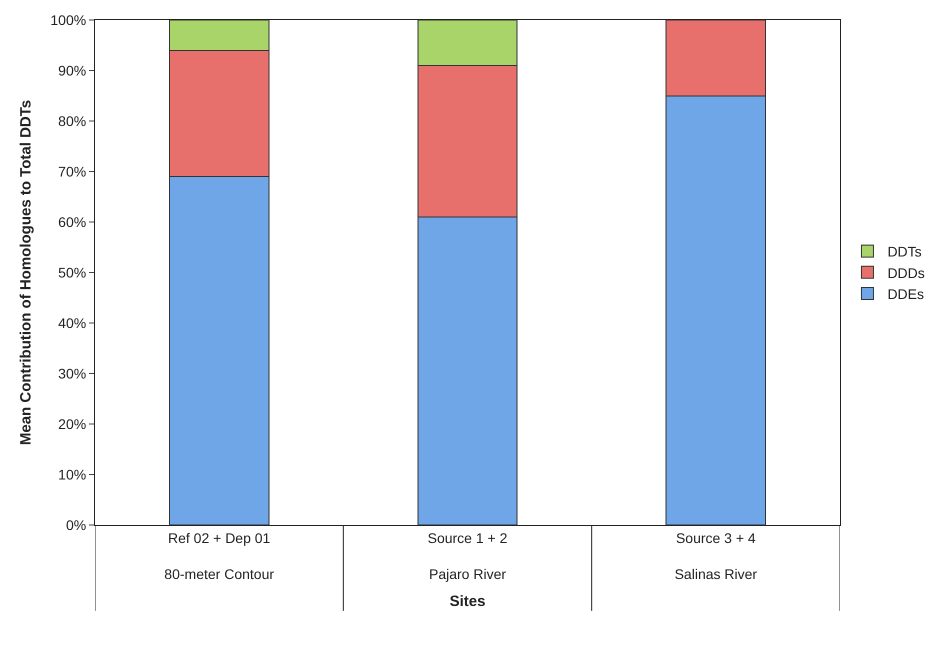 This screenshot has width=942, height=645. What do you see at coordinates (219, 556) in the screenshot?
I see `category-label: Ref 02 + Dep 01 80-meter Contour` at bounding box center [219, 556].